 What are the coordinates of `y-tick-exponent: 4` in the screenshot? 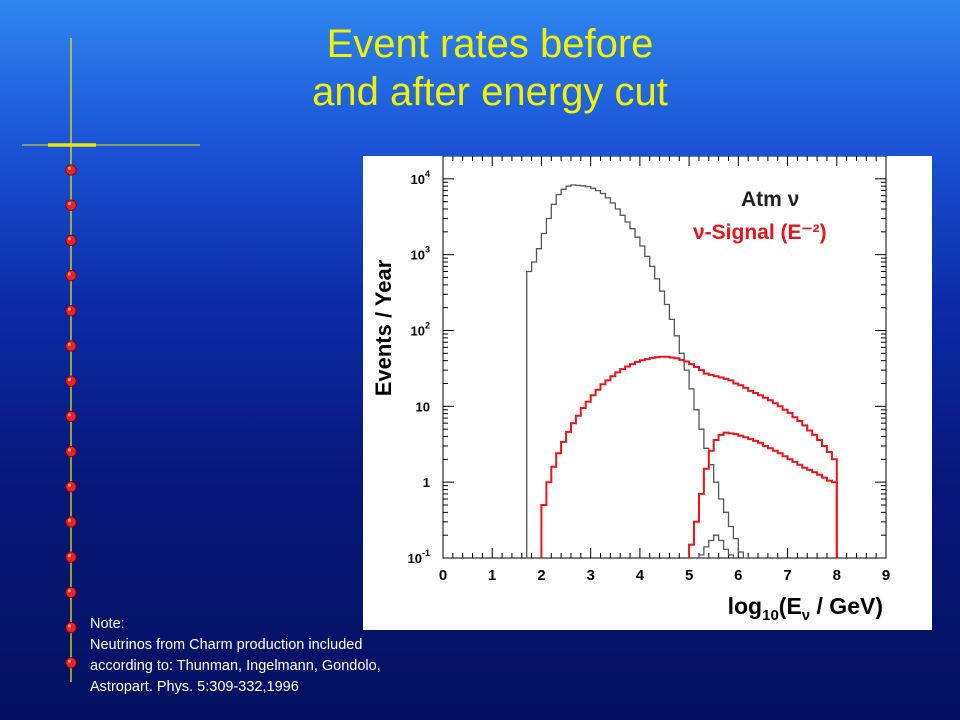 It's located at (427, 174).